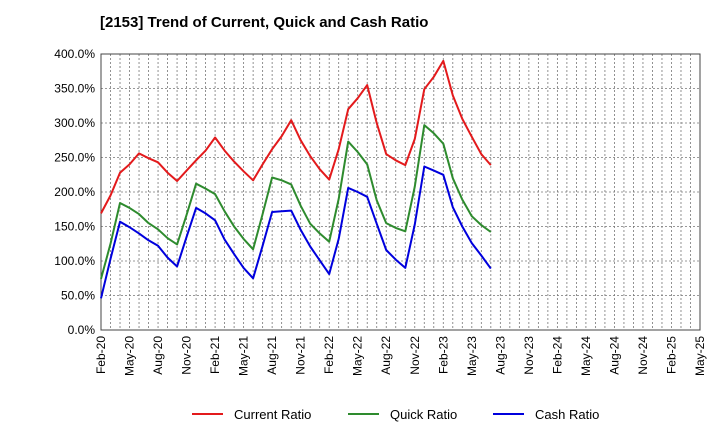 This screenshot has height=440, width=720. What do you see at coordinates (386, 355) in the screenshot?
I see `x-tick-label: Aug-22` at bounding box center [386, 355].